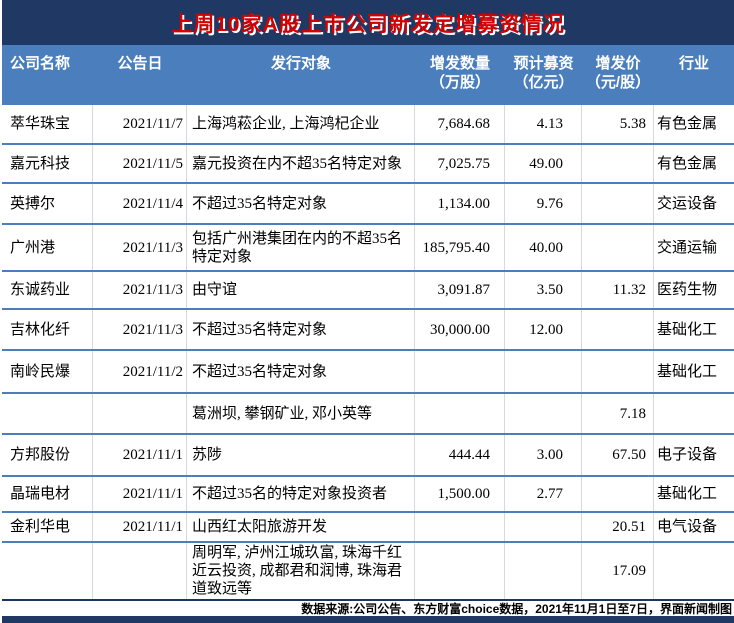  Describe the element at coordinates (140, 203) in the screenshot. I see `cell-date: 2021/11/4` at that location.